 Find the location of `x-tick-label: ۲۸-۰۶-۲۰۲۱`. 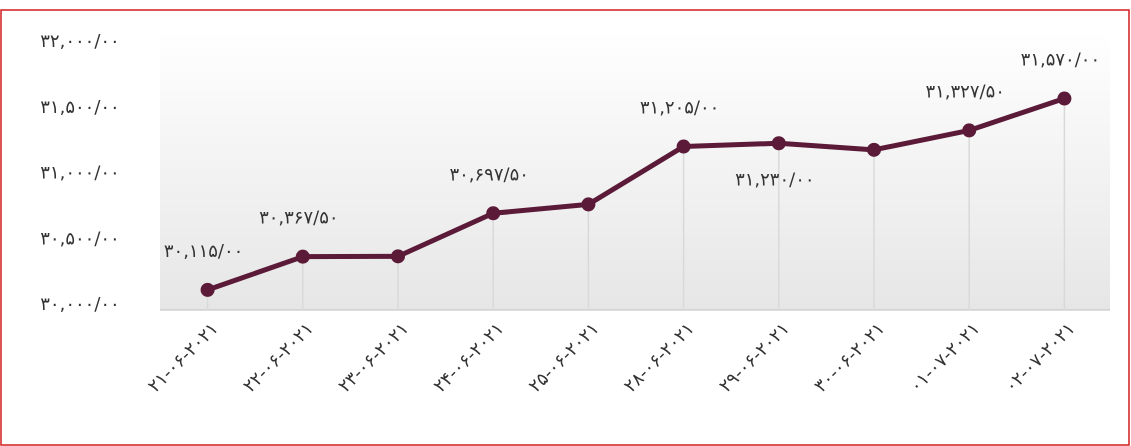

x-tick-label: ۲۸-۰۶-۲۰۲۱ is located at coordinates (659, 357).